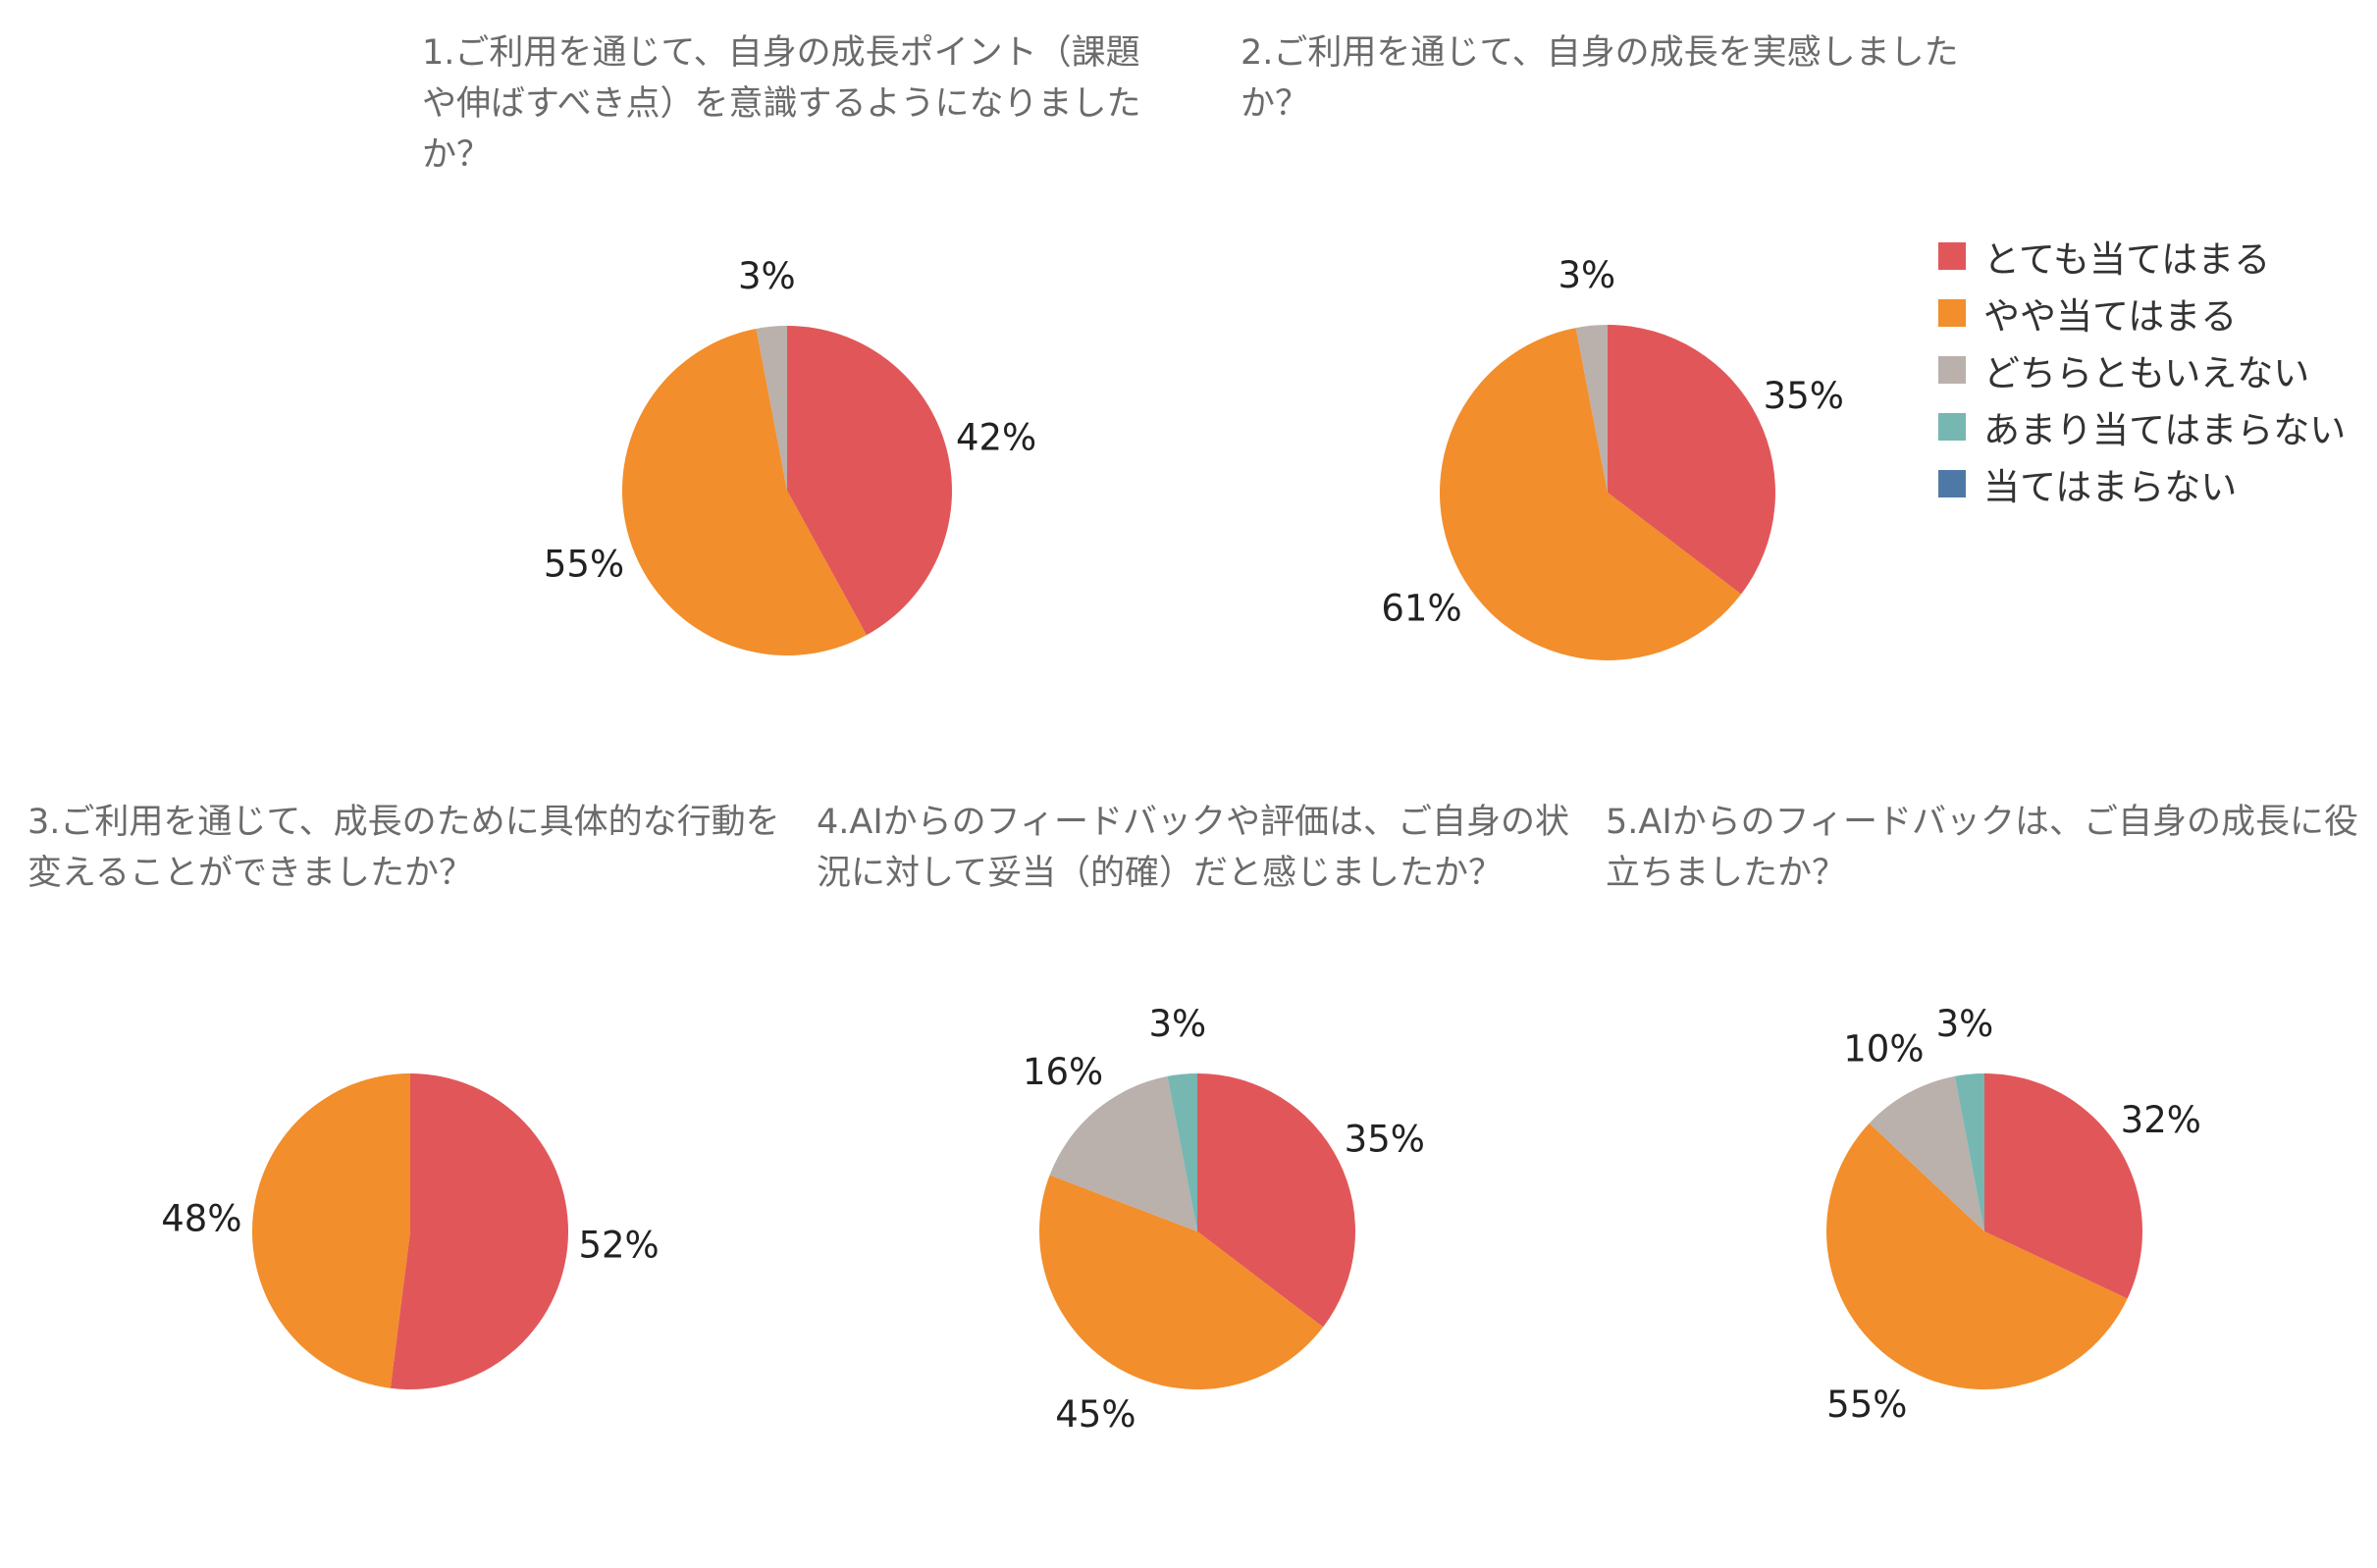  I want to click on chart-title-5: 5.AIからのフィードバックは、ご自身の成長に役 立ちましたか？, so click(1982, 848).